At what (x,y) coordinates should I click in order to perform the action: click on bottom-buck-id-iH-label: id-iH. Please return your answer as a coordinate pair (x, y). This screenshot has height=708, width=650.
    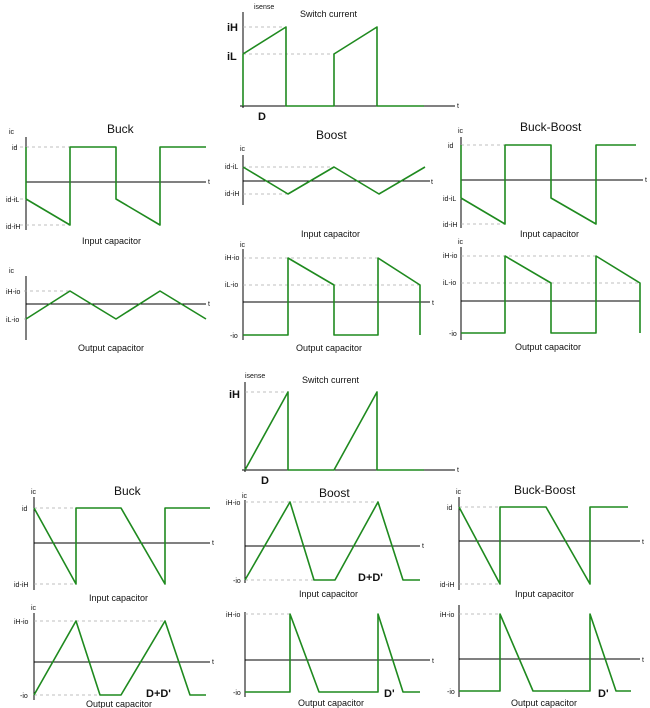
    Looking at the image, I should click on (21, 585).